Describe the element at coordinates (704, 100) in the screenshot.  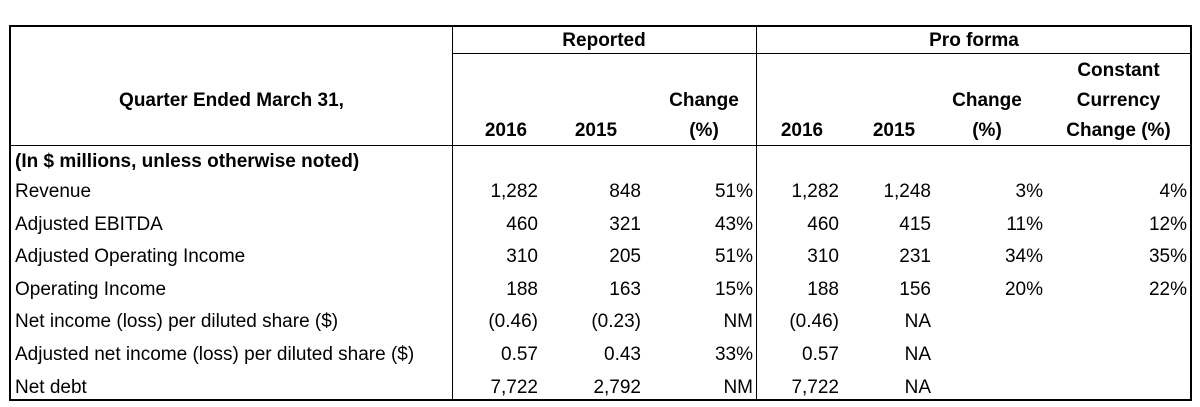
I see `header-reported-change-1: Change` at that location.